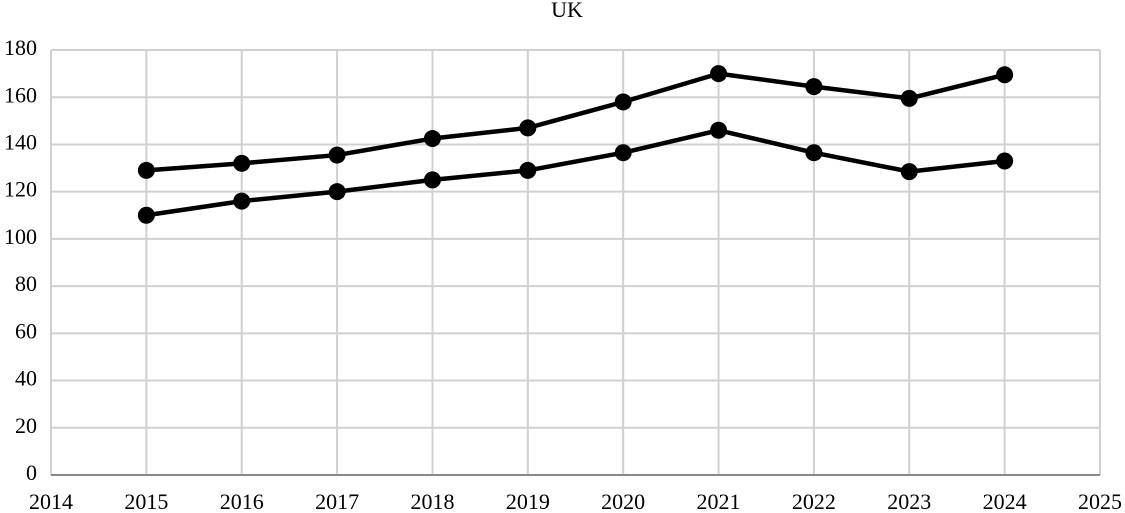 This screenshot has height=513, width=1125. I want to click on x-tick-label: 2022, so click(814, 501).